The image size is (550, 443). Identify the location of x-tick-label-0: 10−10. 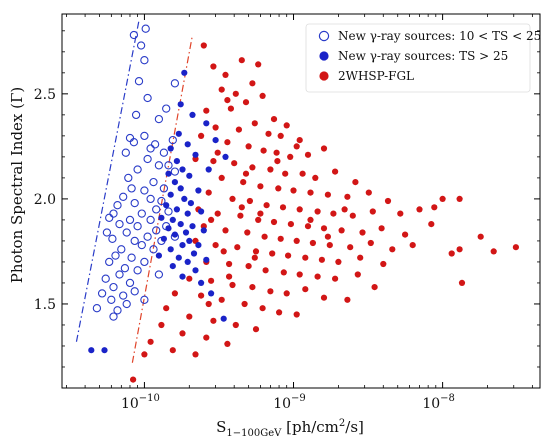
(140, 402).